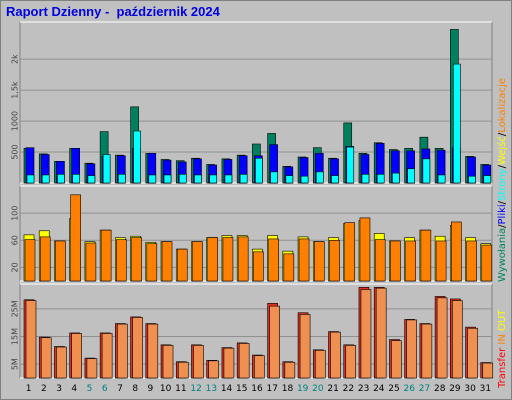  Describe the element at coordinates (15, 59) in the screenshot. I see `hits-panel-tick-label: 2k` at that location.